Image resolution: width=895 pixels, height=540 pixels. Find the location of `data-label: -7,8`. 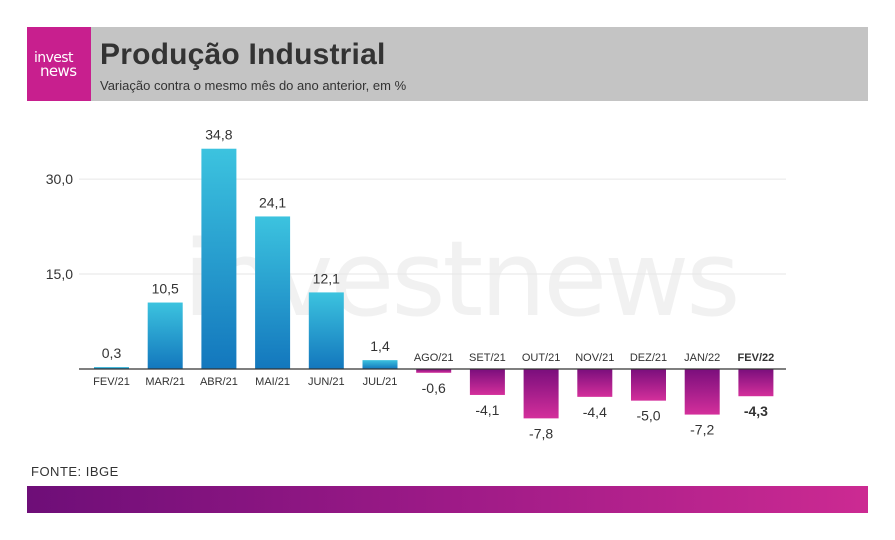

data-label: -7,8 is located at coordinates (541, 433).